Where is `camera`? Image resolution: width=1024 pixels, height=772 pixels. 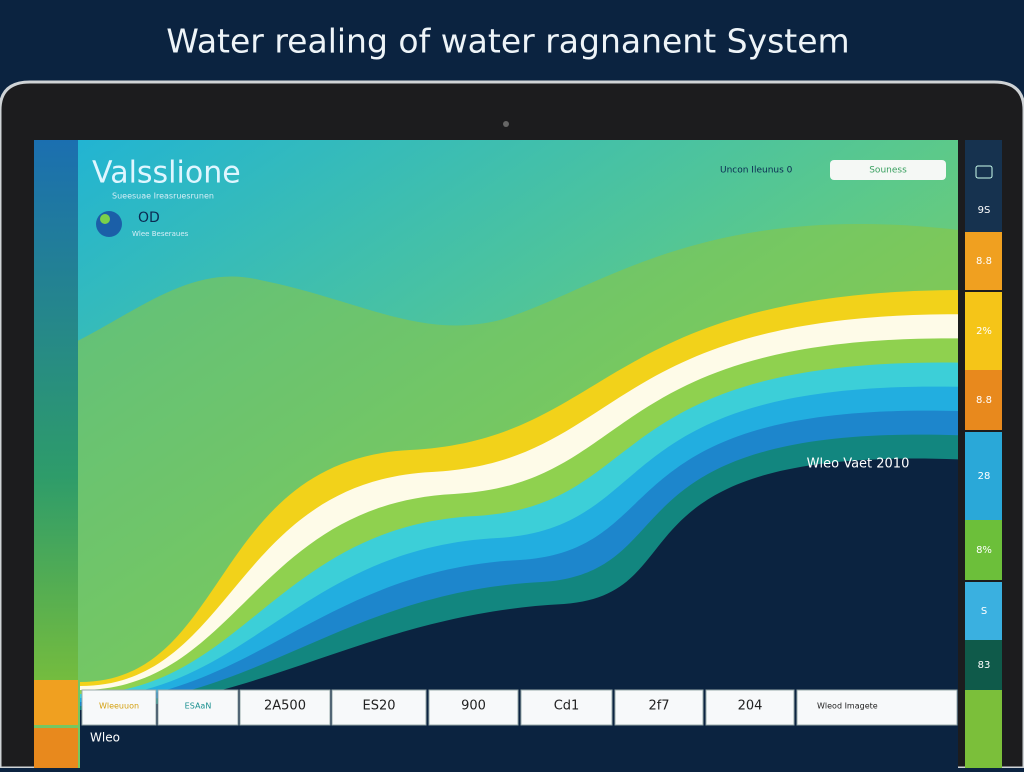
camera is located at coordinates (506, 124).